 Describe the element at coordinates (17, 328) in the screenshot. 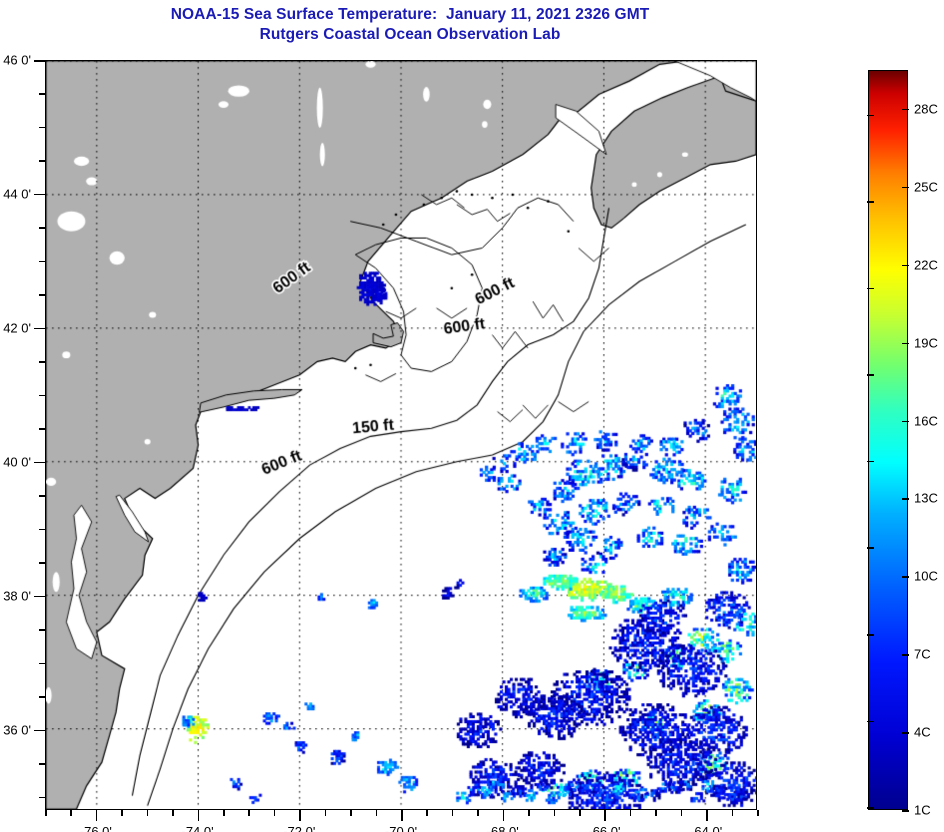

I see `y-axis-label: 42 0'` at that location.